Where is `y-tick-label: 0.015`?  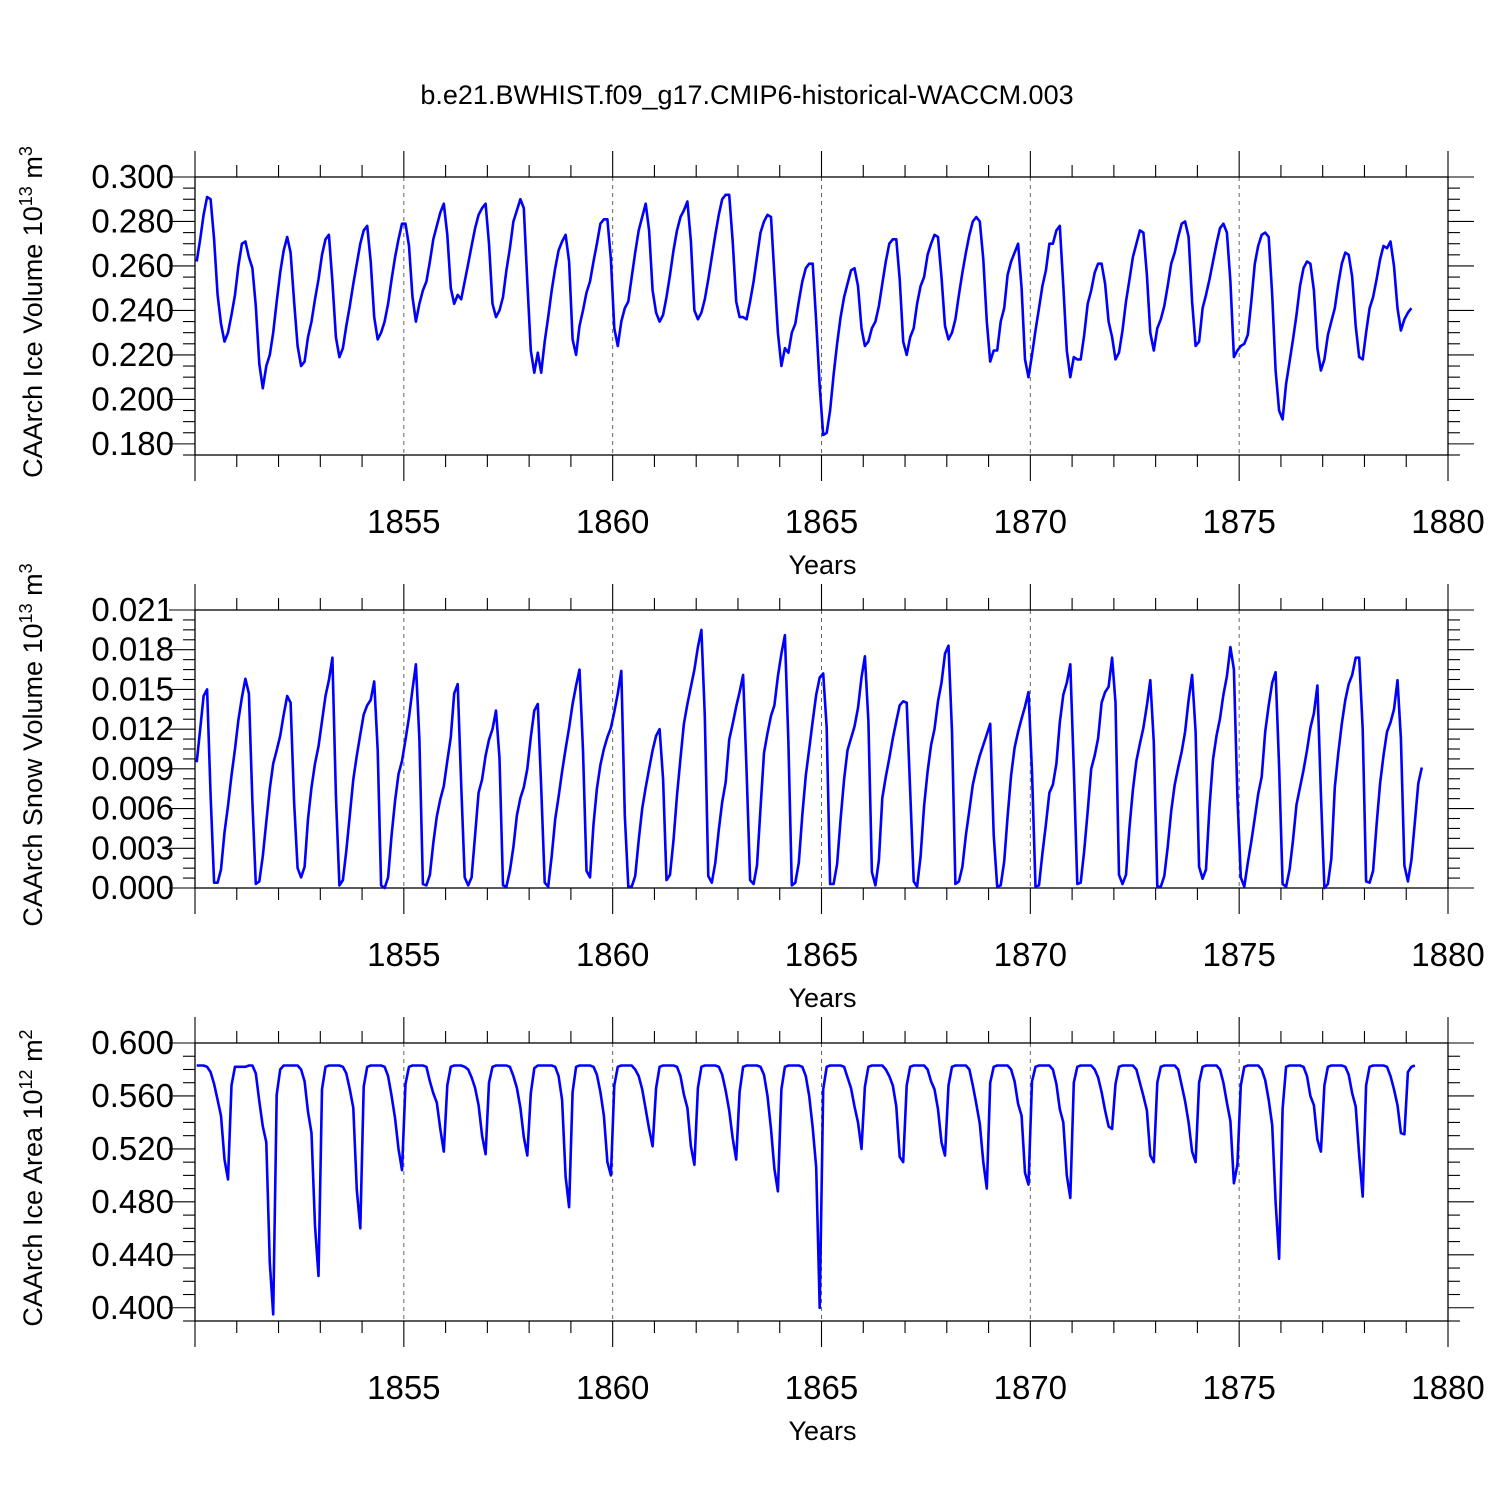
y-tick-label: 0.015 is located at coordinates (132, 688).